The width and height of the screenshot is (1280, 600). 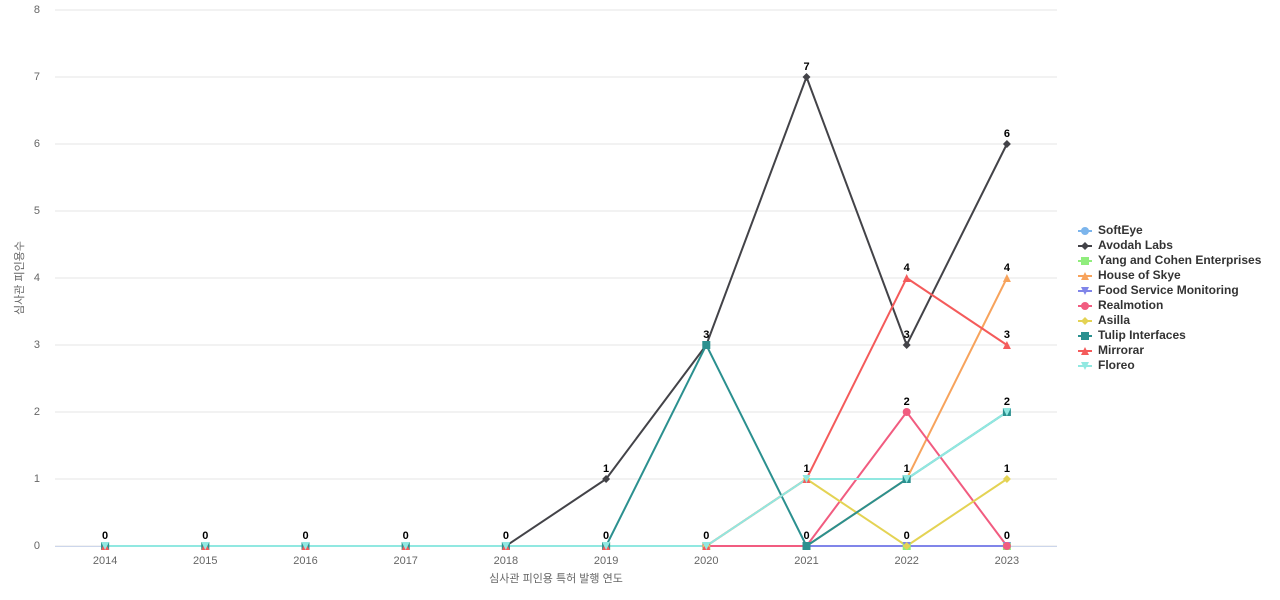 What do you see at coordinates (1168, 290) in the screenshot?
I see `legend-label: Food Service Monitoring` at bounding box center [1168, 290].